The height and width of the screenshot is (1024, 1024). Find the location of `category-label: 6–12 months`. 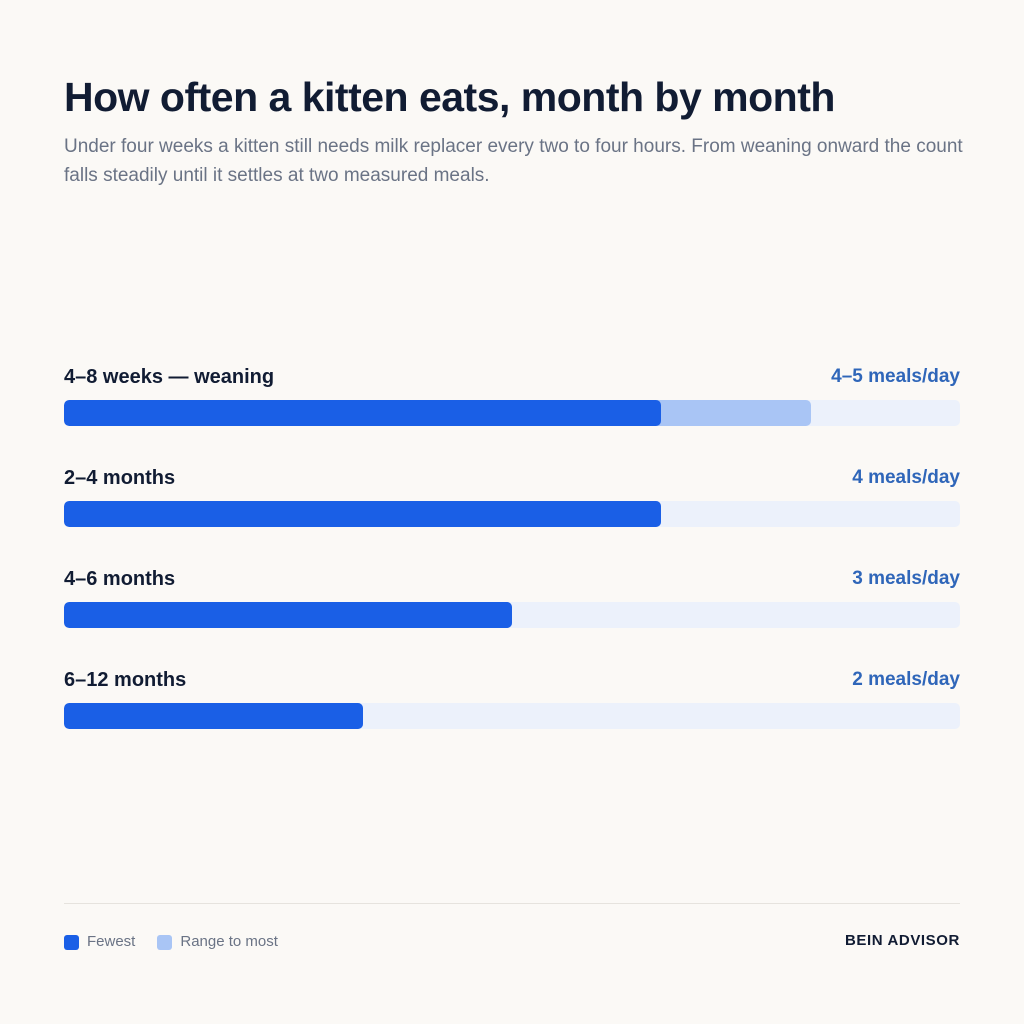

category-label: 6–12 months is located at coordinates (125, 680).